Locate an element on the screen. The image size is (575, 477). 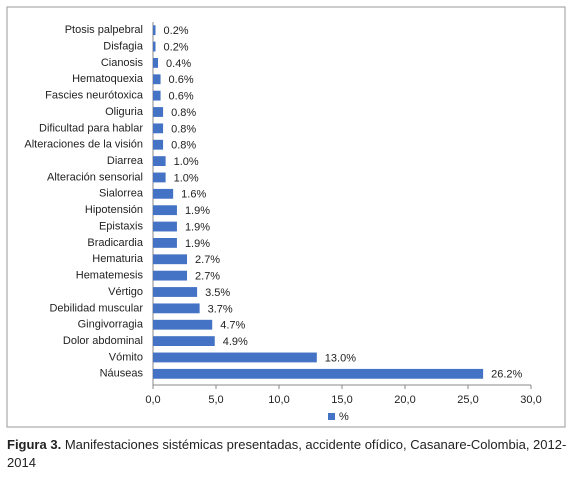
value-label: 3.5% is located at coordinates (217, 293).